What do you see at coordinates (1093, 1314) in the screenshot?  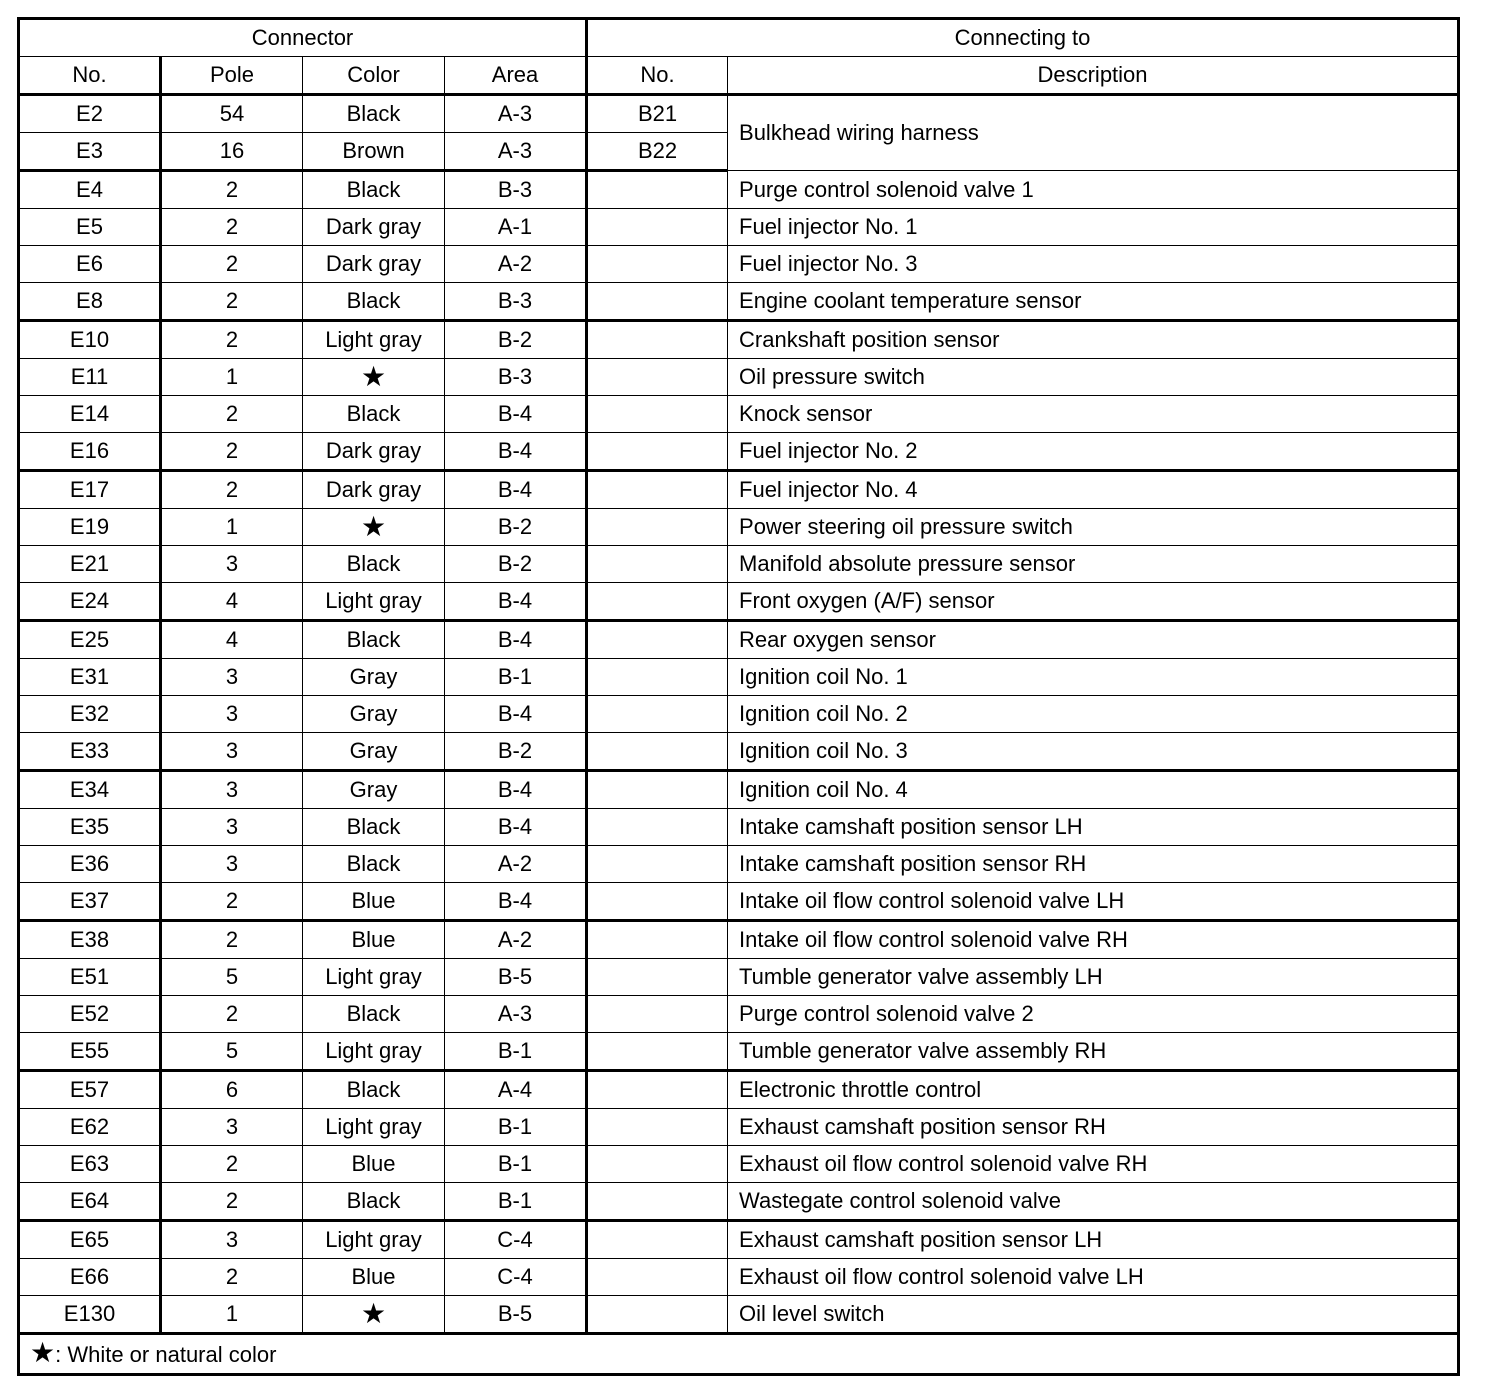 I see `cell-description: Oil level switch` at bounding box center [1093, 1314].